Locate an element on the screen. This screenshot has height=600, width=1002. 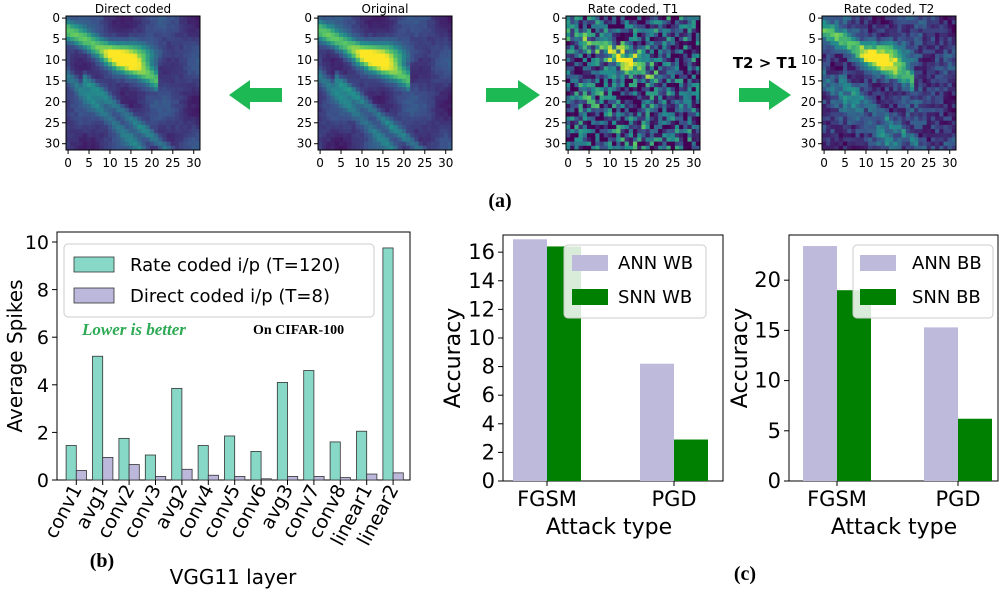
heatmap-frame is located at coordinates (633, 83).